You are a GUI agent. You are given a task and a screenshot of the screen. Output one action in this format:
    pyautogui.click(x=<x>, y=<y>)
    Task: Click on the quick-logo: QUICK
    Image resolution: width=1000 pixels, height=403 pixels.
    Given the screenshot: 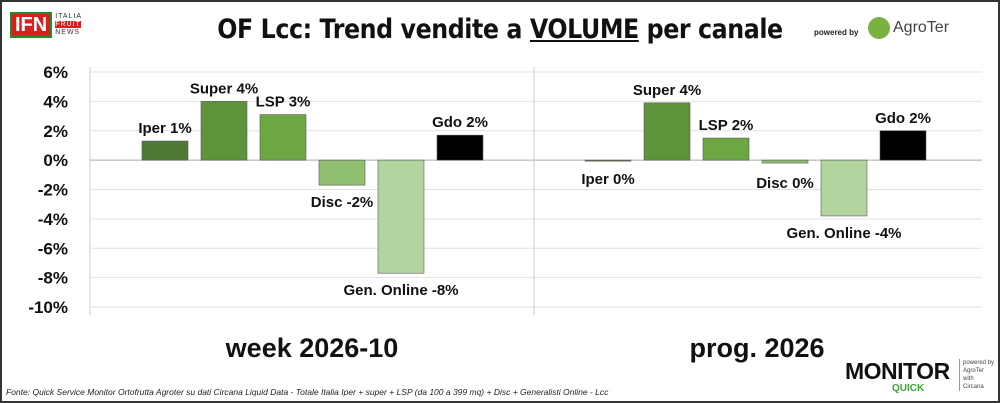 What is the action you would take?
    pyautogui.click(x=908, y=388)
    